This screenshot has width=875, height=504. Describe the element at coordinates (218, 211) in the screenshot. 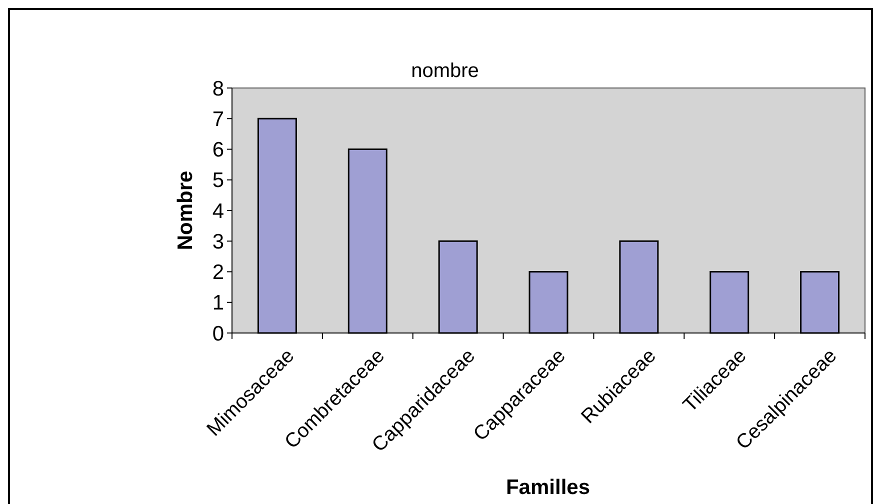

I see `y-tick-label: 4` at that location.